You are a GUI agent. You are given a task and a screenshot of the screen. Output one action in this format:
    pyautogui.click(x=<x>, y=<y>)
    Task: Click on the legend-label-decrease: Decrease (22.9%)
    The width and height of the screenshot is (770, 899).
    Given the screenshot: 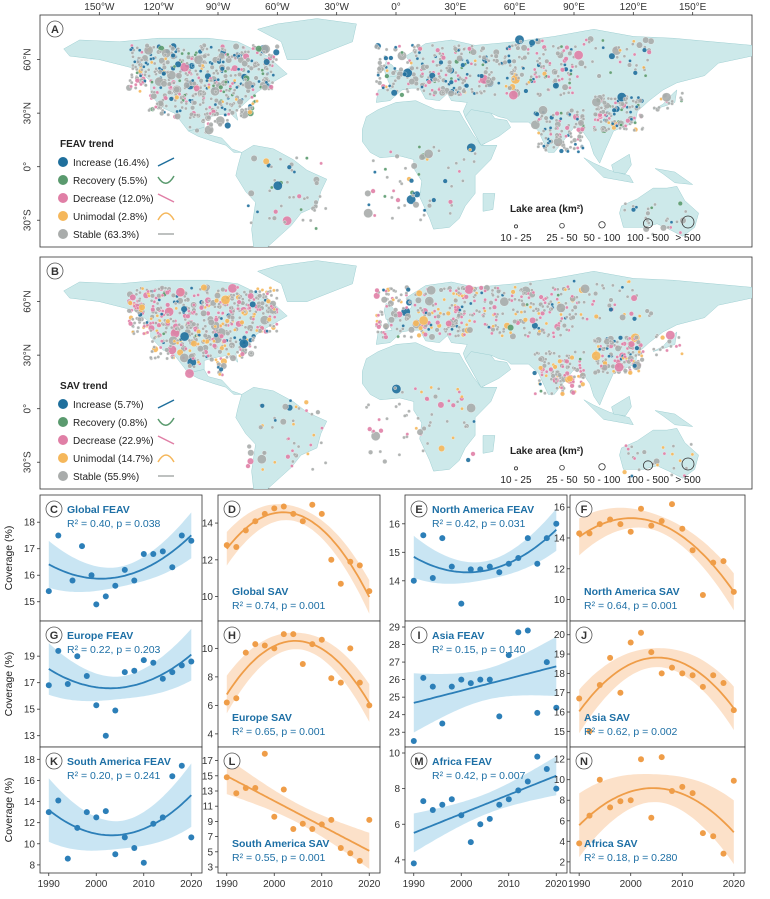 What is the action you would take?
    pyautogui.click(x=113, y=441)
    